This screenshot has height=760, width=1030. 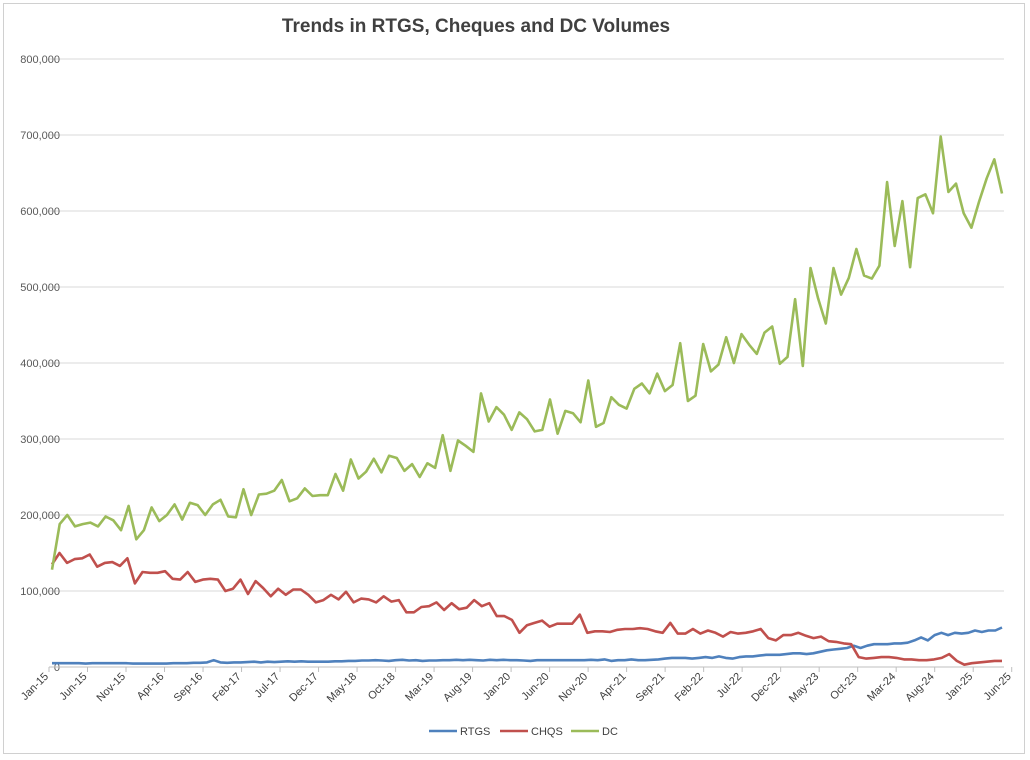 What do you see at coordinates (476, 26) in the screenshot?
I see `chart-title: Trends in RTGS, Cheques and DC Volumes` at bounding box center [476, 26].